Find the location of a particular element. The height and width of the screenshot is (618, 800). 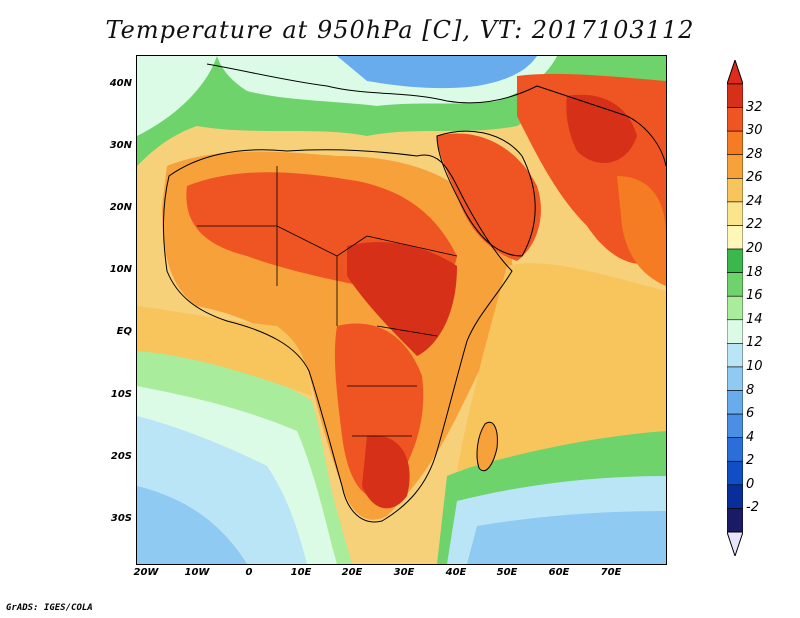

colorbar-label: 10 is located at coordinates (754, 366).